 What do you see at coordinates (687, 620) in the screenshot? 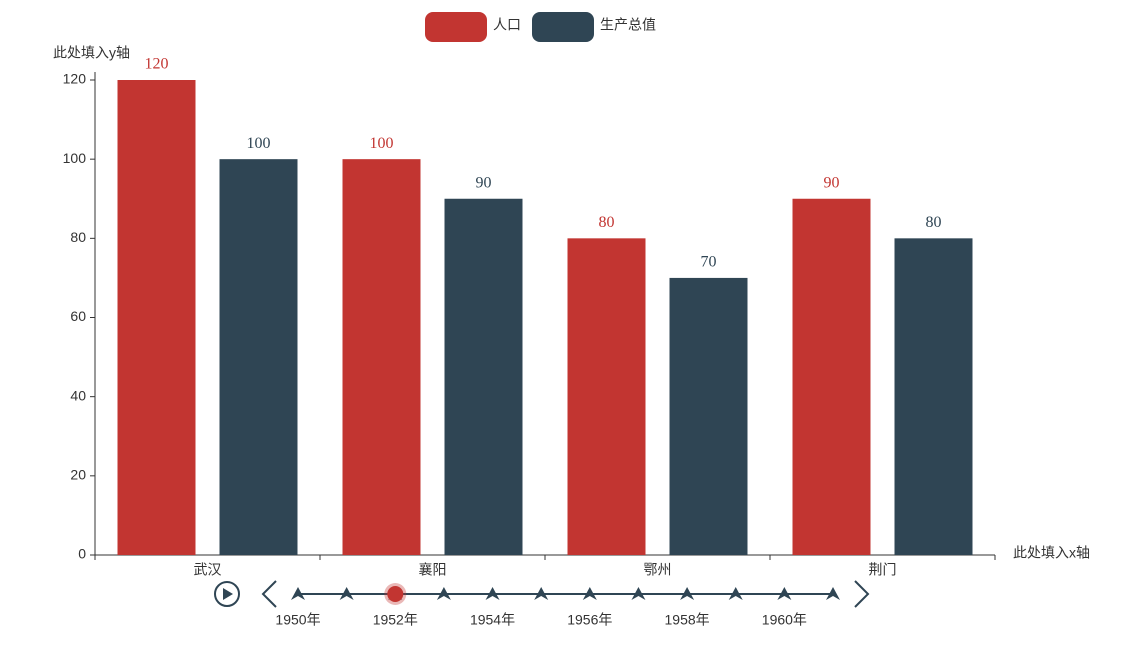
I see `timeline-label: 1958年` at bounding box center [687, 620].